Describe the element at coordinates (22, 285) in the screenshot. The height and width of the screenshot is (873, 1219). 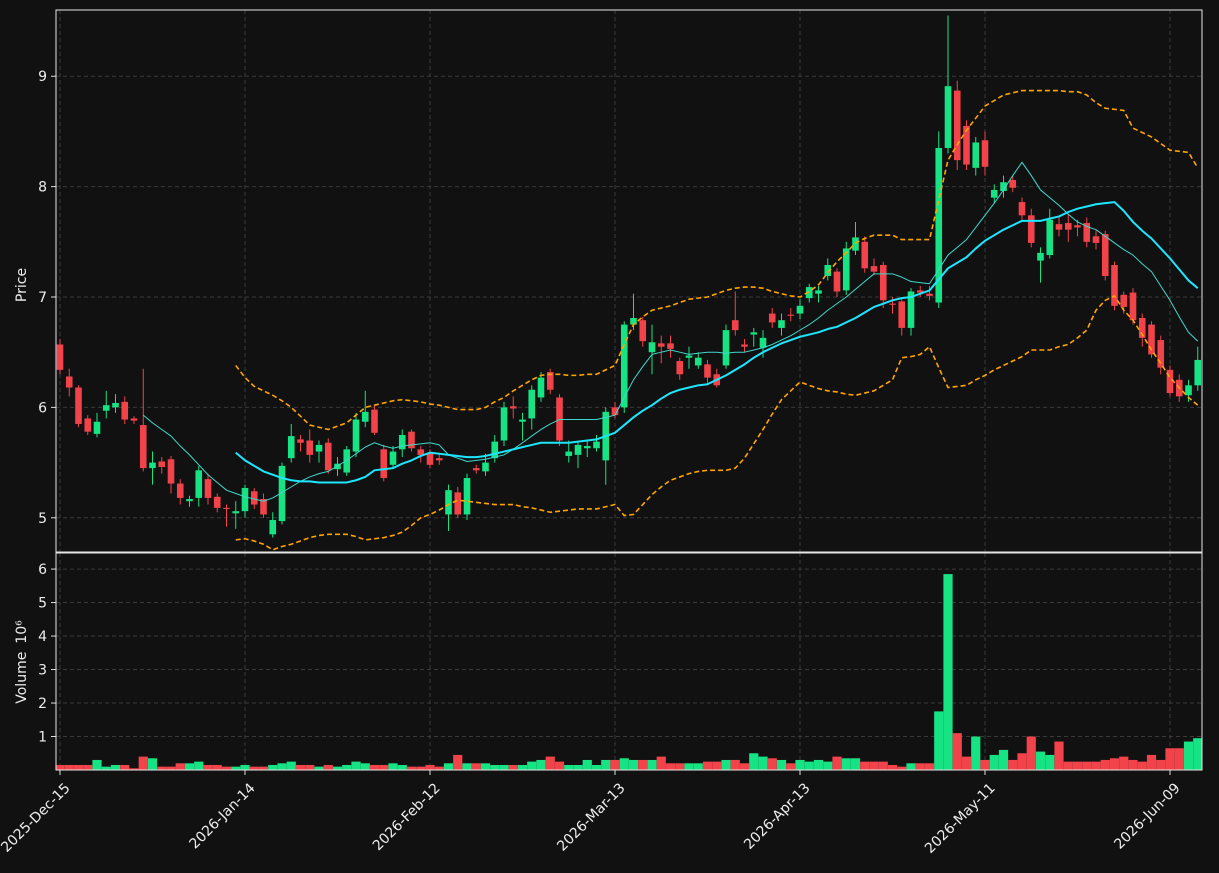
I see `y-axis-title: Price` at that location.